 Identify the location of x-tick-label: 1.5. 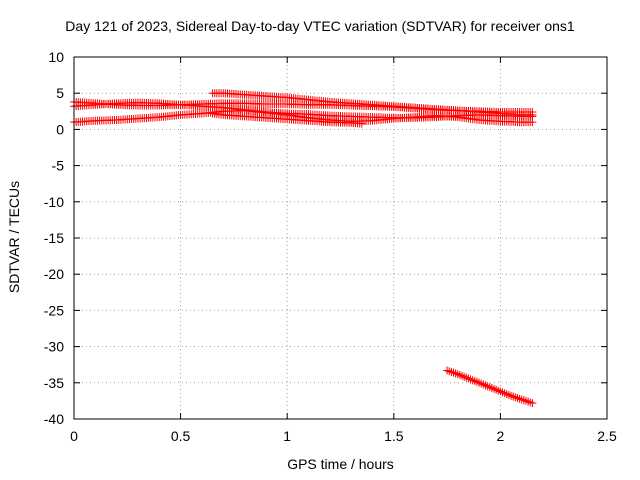
(394, 436).